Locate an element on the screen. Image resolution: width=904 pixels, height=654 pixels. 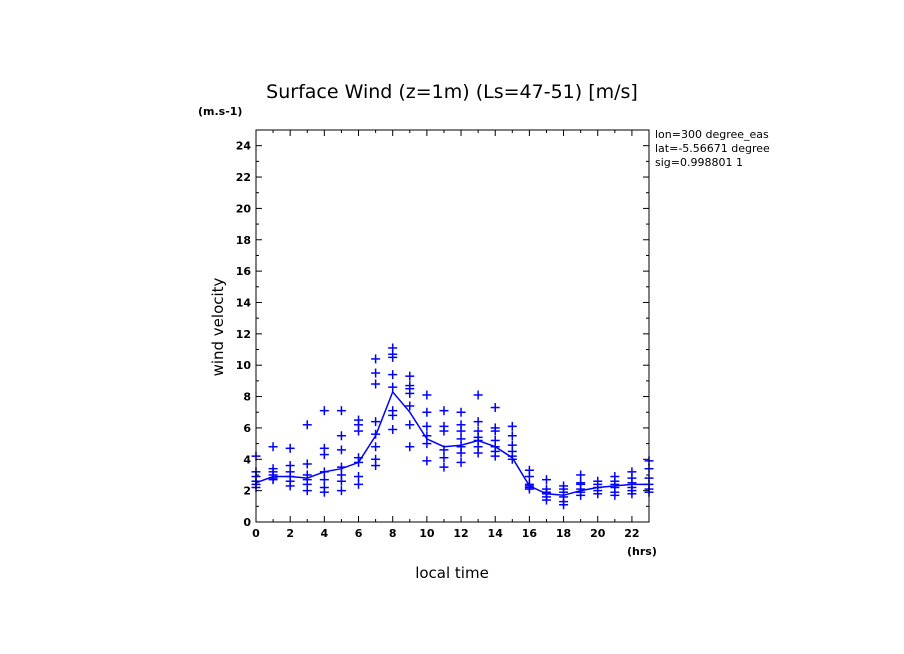
mean-wind-line is located at coordinates (452, 443).